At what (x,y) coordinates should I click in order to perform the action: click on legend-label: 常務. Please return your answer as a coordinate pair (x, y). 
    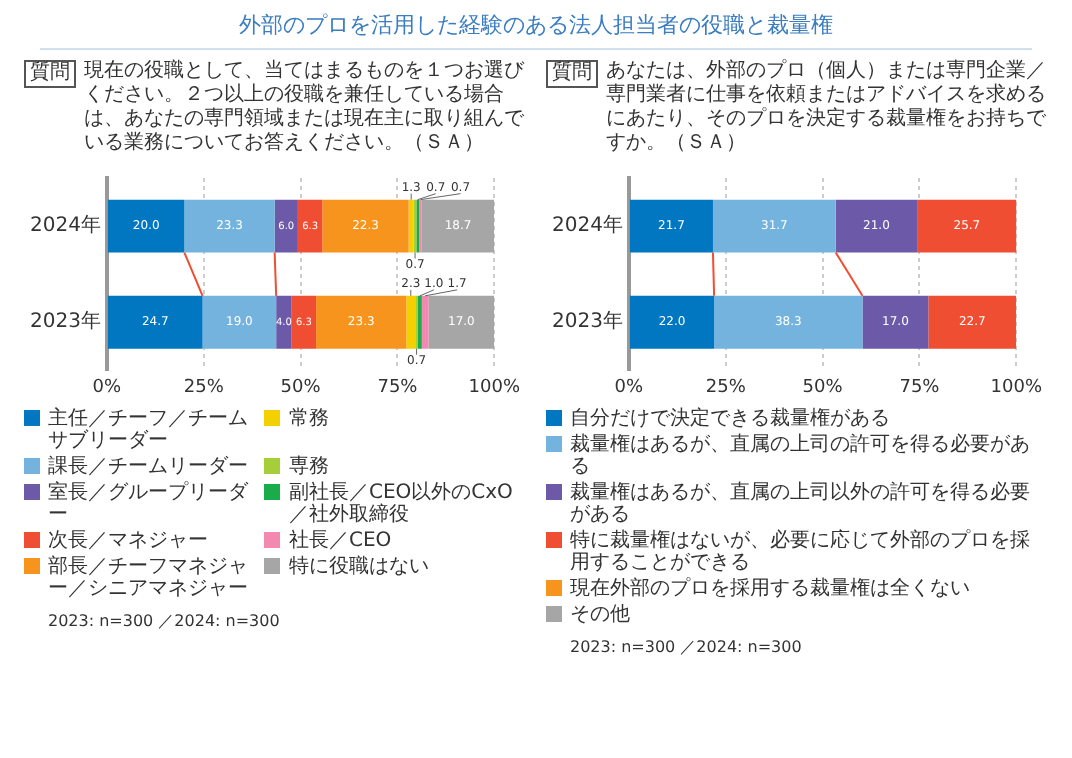
    Looking at the image, I should click on (308, 419).